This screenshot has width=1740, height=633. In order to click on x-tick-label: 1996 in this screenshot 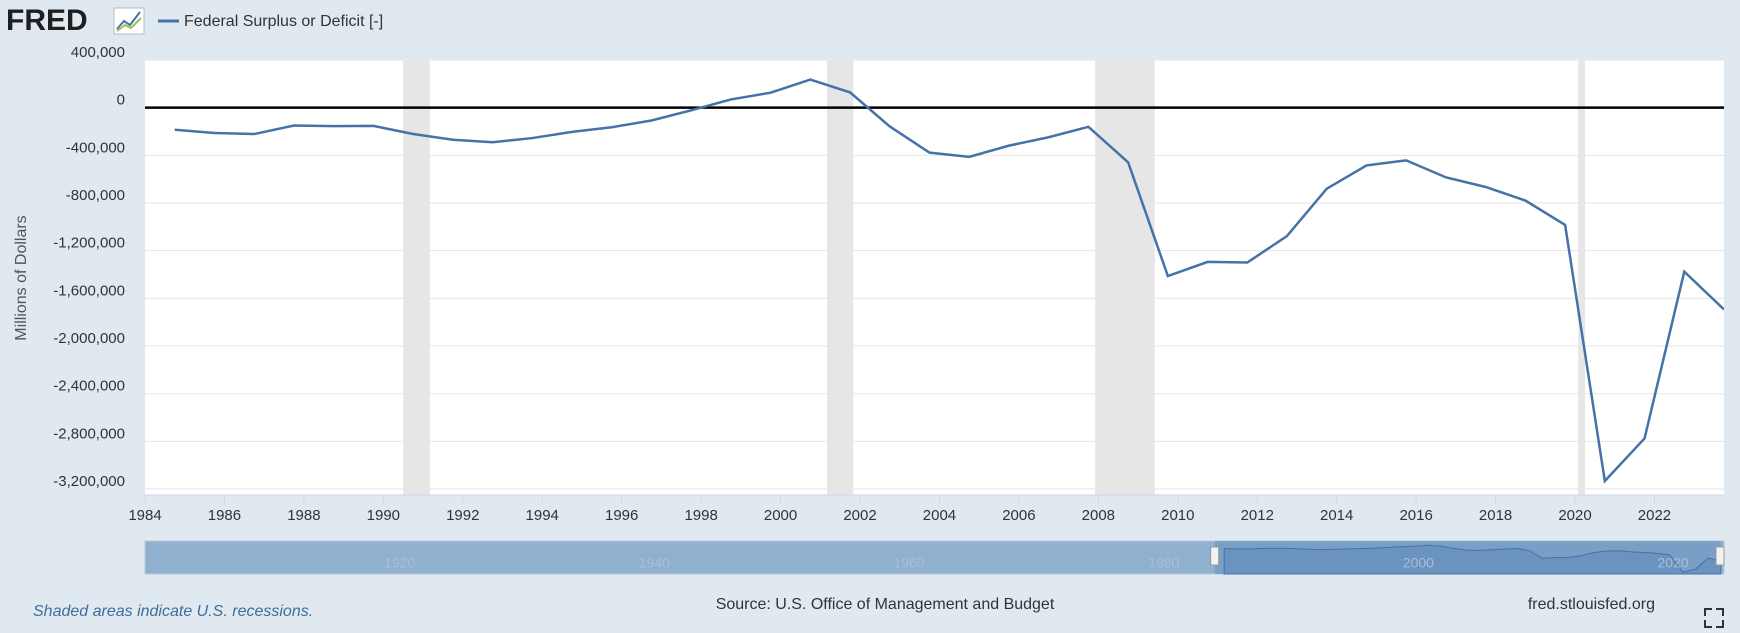, I will do `click(621, 515)`.